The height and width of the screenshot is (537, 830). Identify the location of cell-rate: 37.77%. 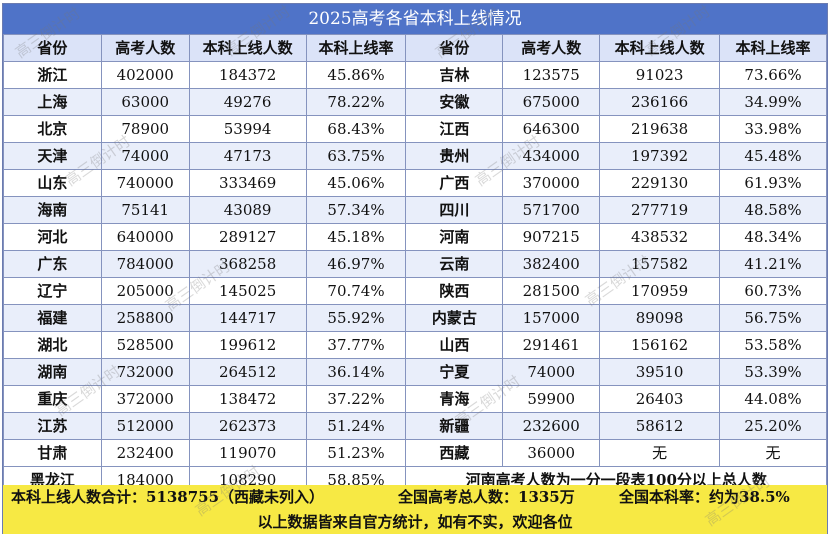
(356, 345).